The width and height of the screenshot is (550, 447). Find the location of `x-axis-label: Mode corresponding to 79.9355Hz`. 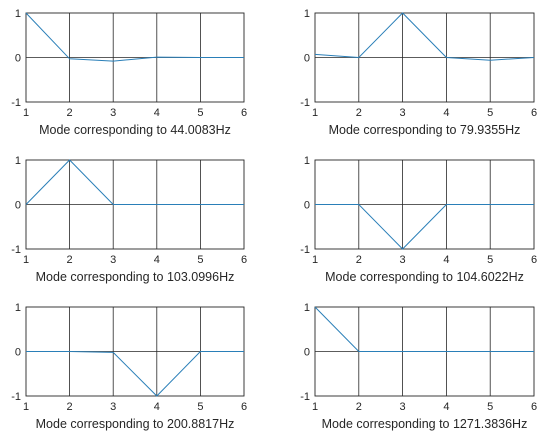

x-axis-label: Mode corresponding to 79.9355Hz is located at coordinates (425, 130).